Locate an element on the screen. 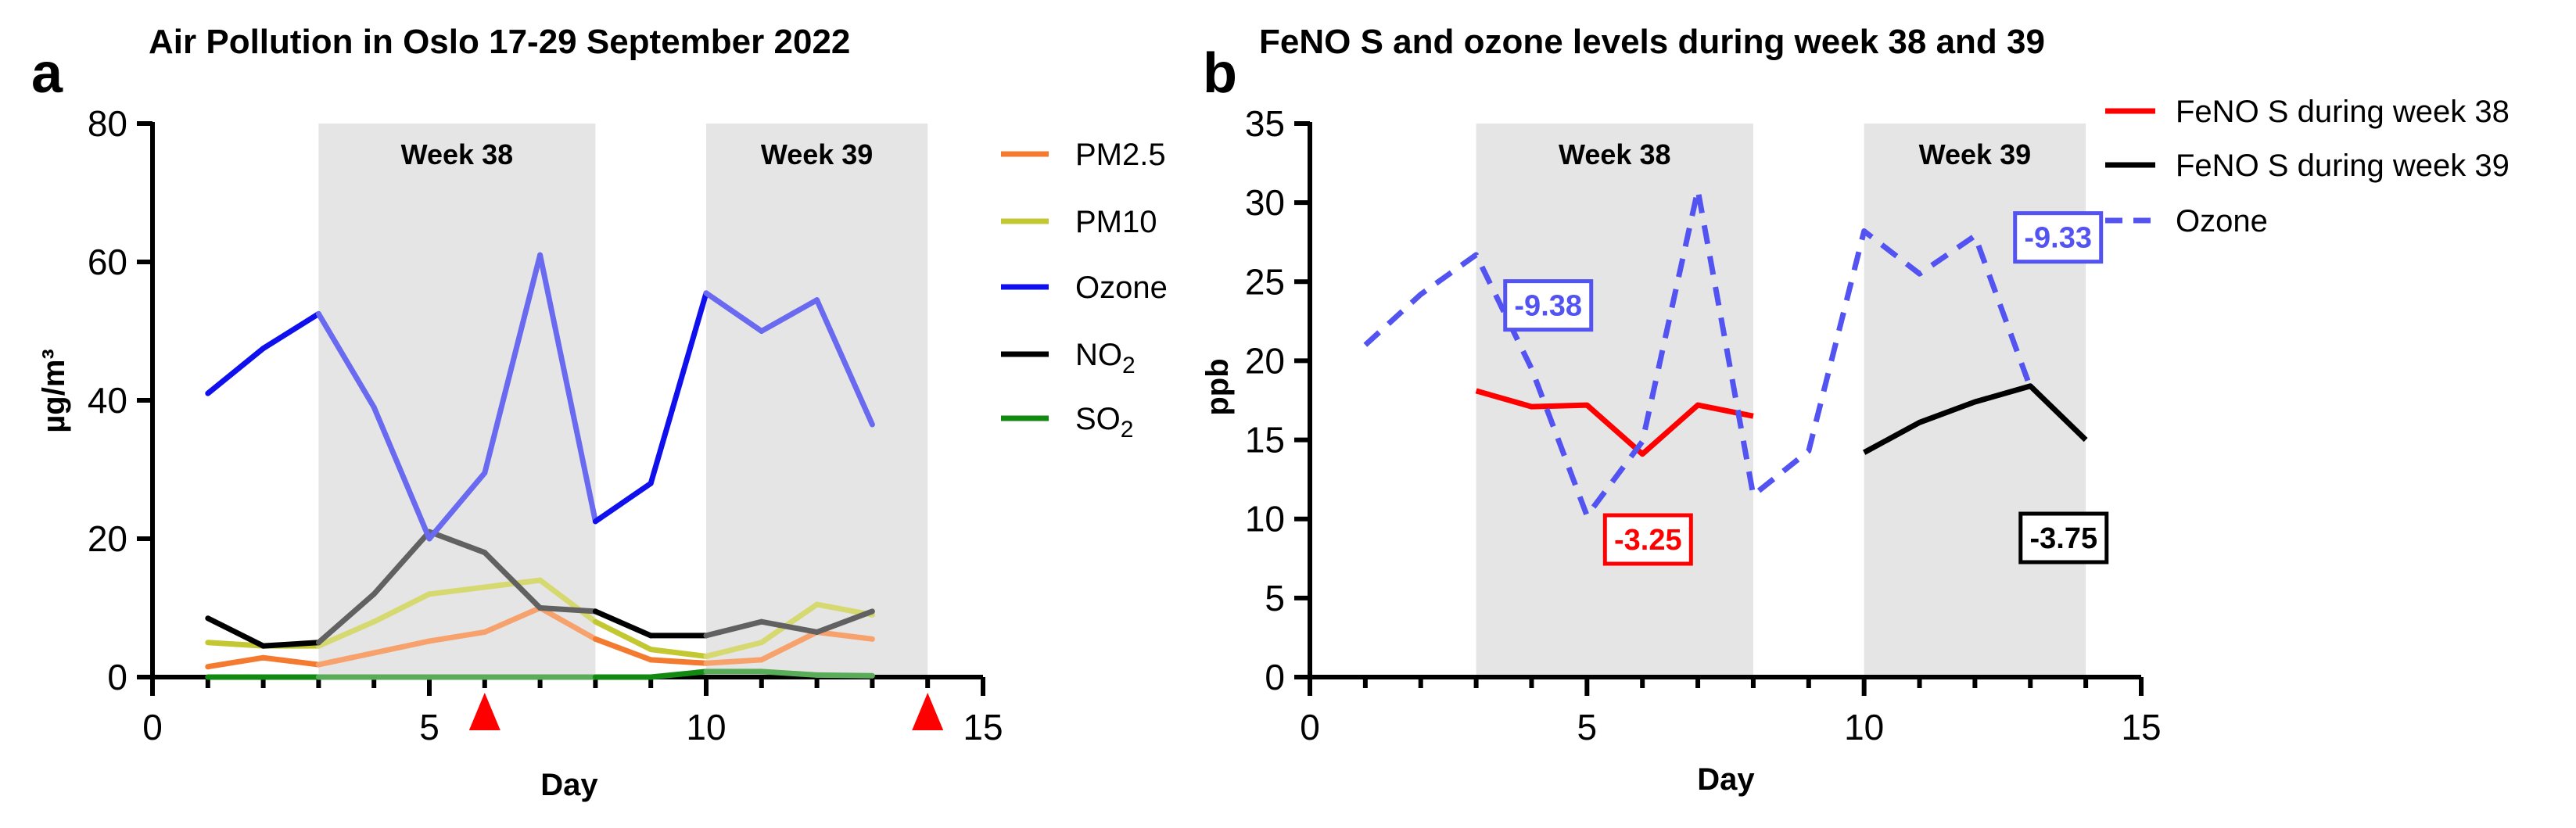 The height and width of the screenshot is (828, 2576). legend-label-1: FeNO S during week 38 is located at coordinates (2343, 112).